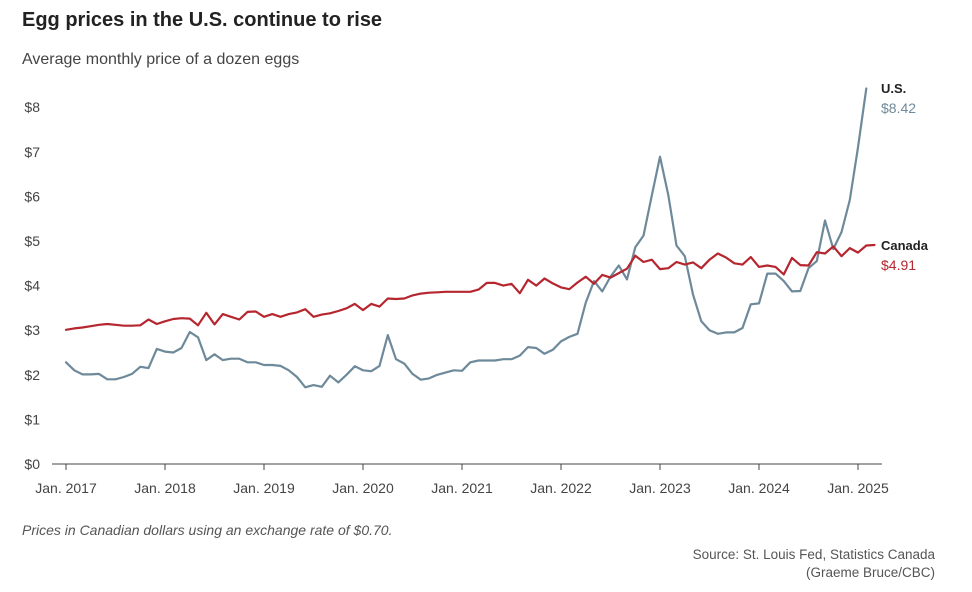  I want to click on series-end-name: U.S., so click(893, 88).